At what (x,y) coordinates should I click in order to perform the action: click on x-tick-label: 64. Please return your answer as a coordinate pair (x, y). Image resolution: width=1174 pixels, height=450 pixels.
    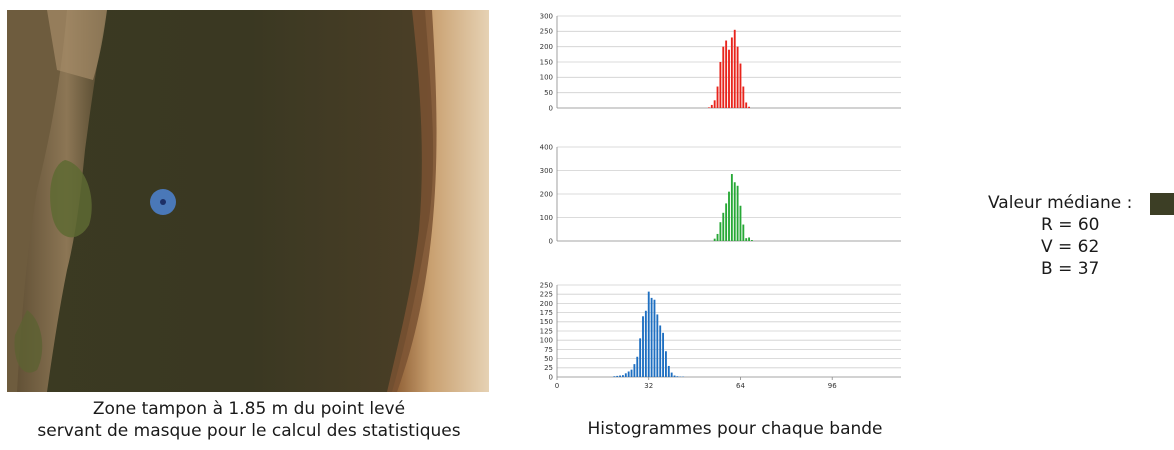
    Looking at the image, I should click on (740, 386).